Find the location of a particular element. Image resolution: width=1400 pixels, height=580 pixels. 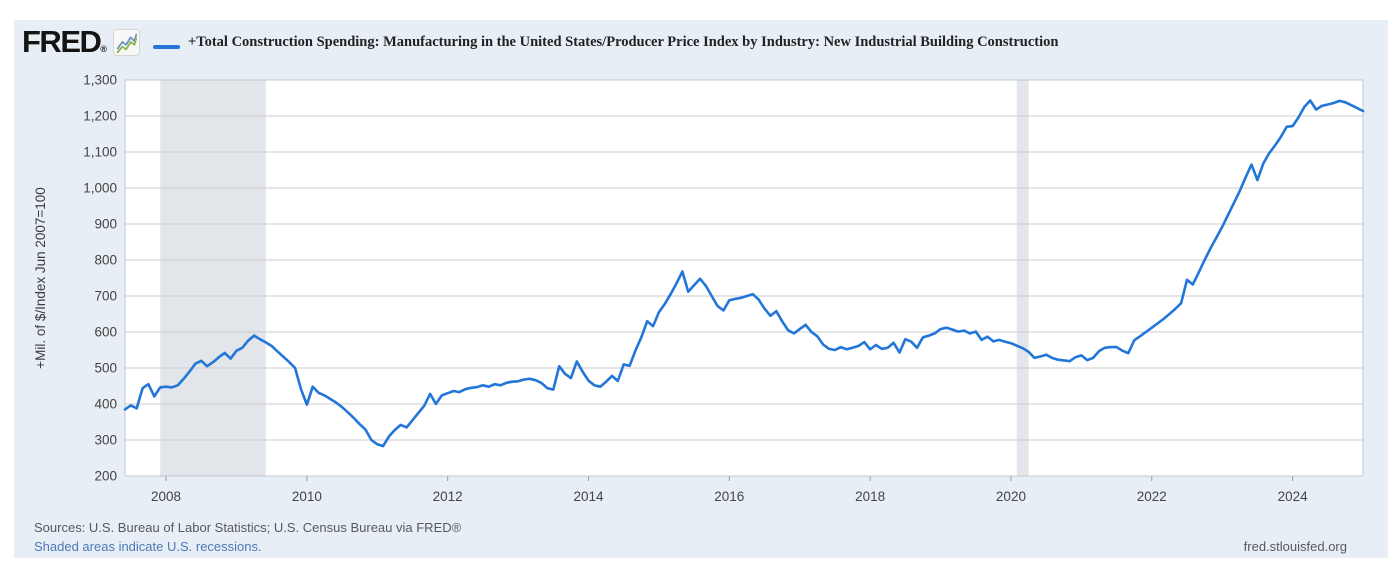

x-tick-label: 2022 is located at coordinates (1152, 496).